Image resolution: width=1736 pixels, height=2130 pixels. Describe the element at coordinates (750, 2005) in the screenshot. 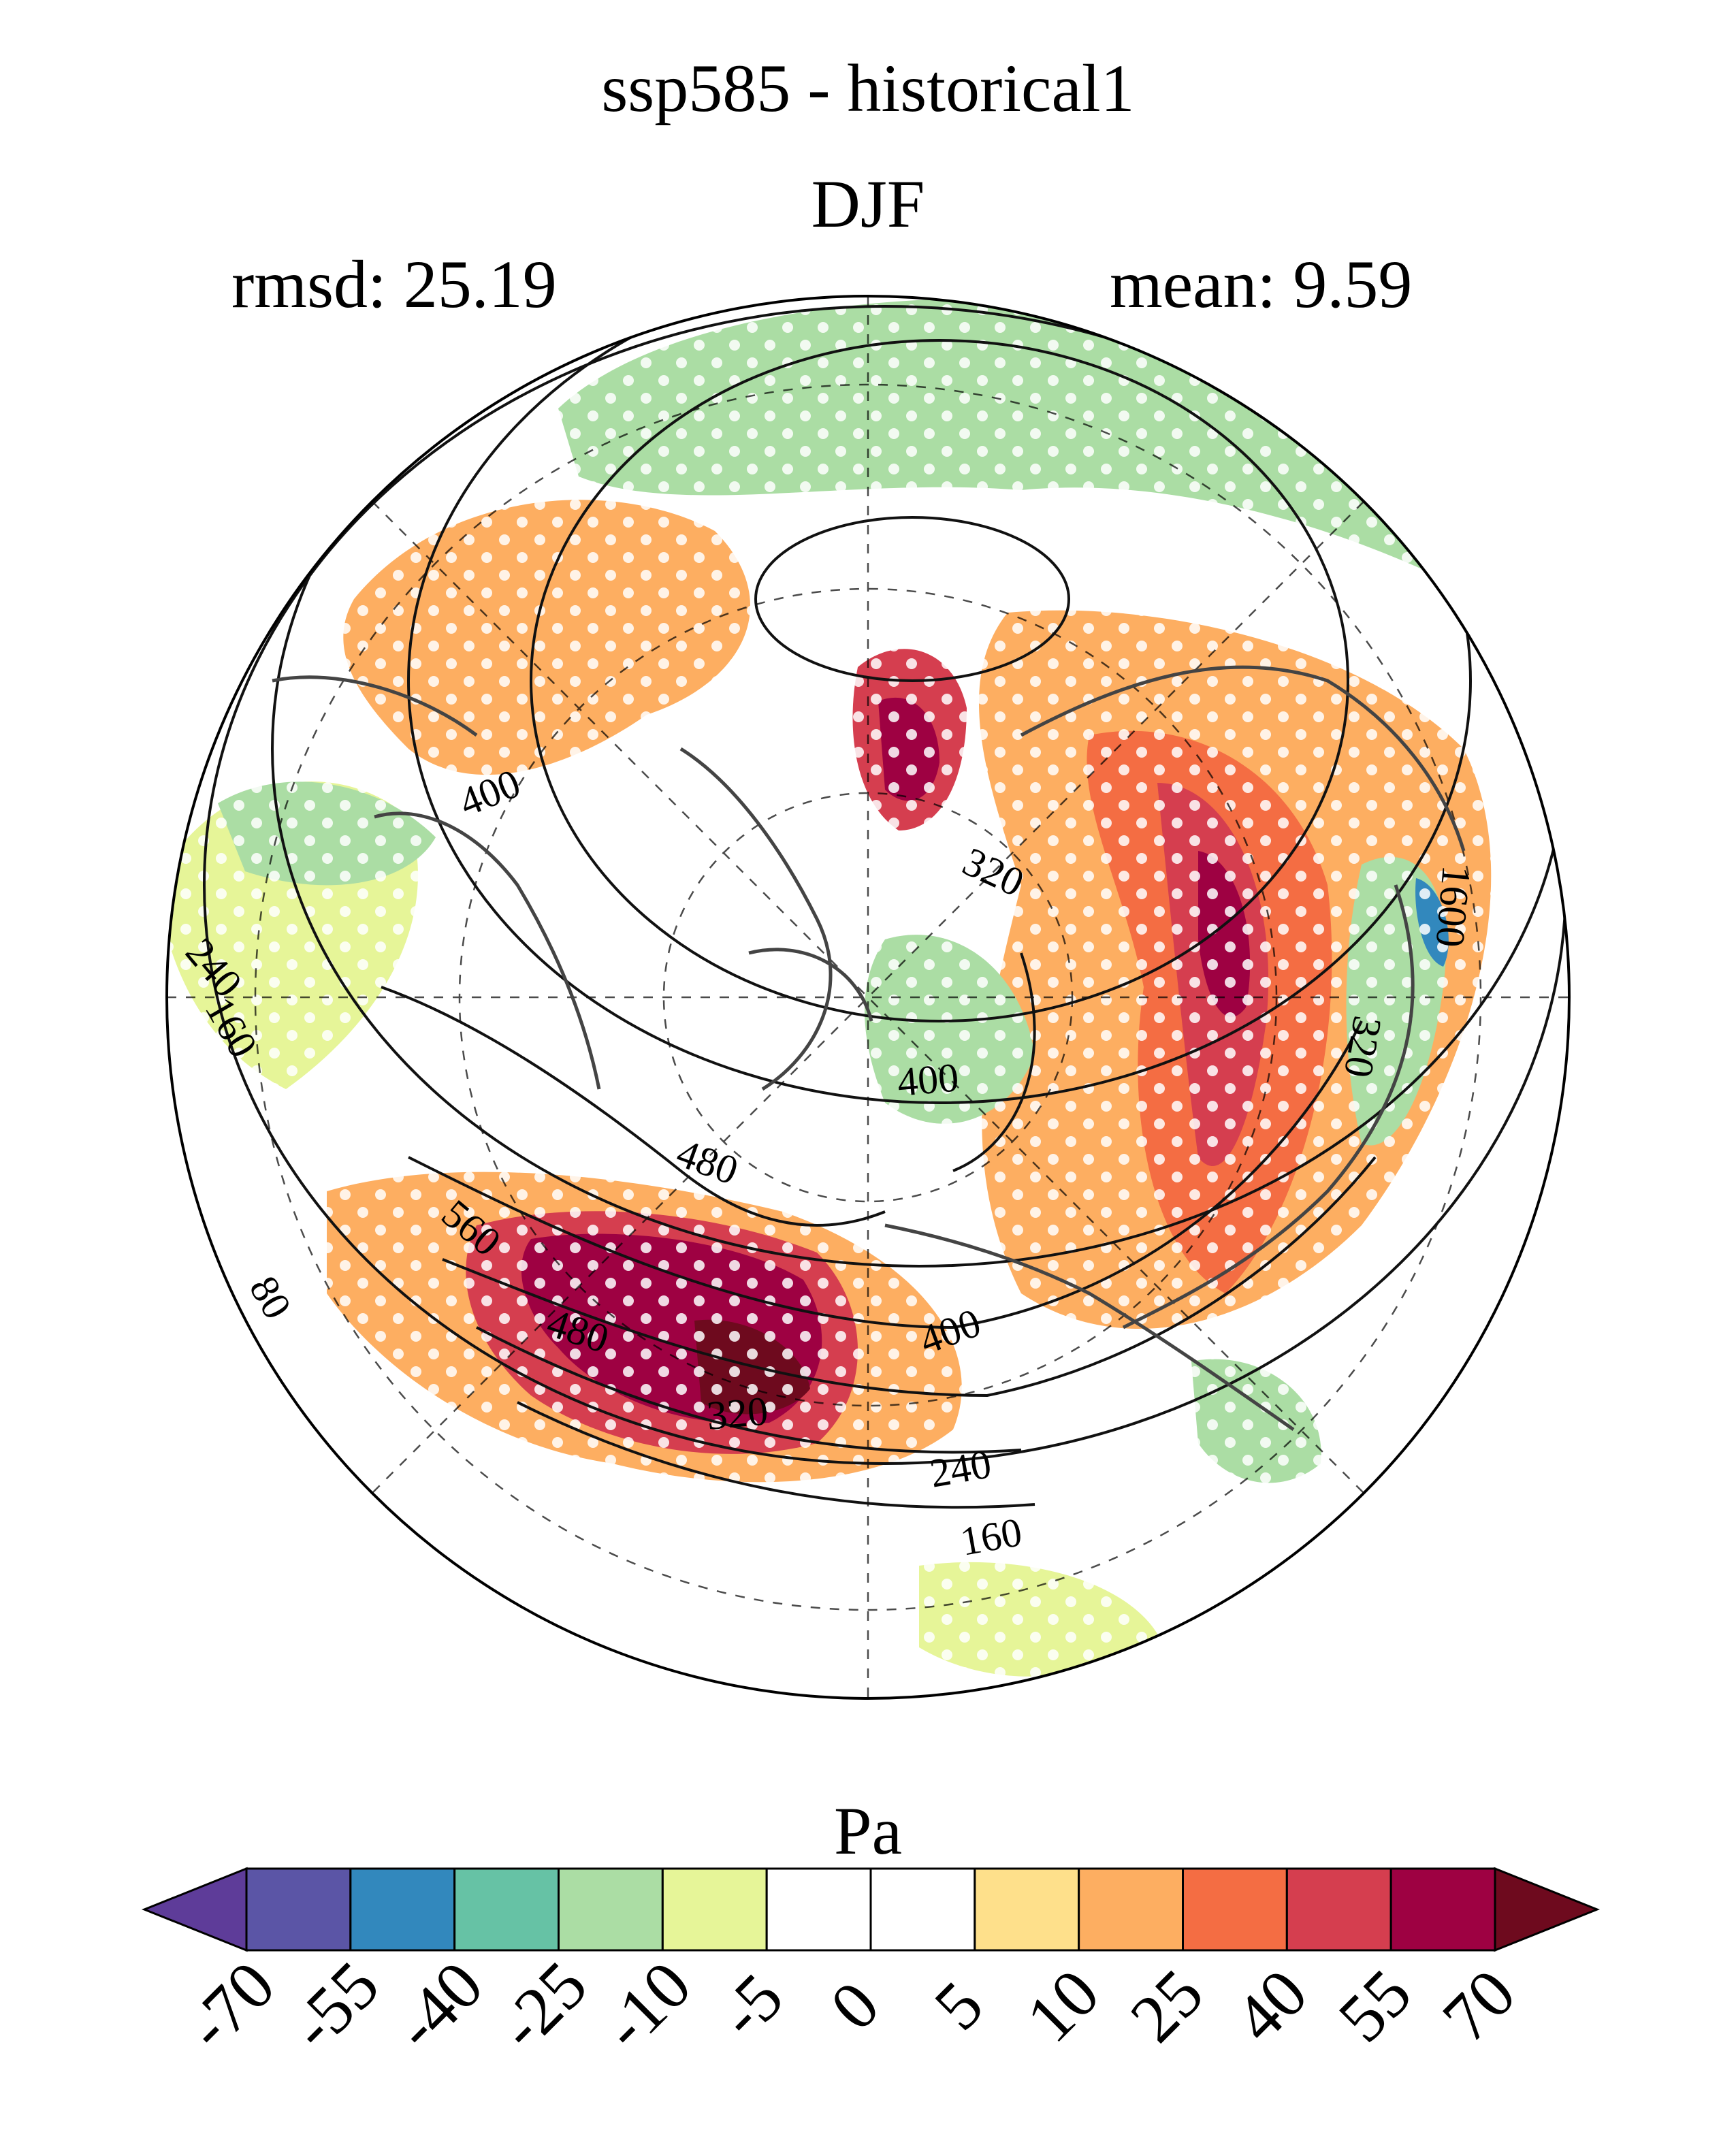

I see `colorbar-tick-label: -5` at that location.